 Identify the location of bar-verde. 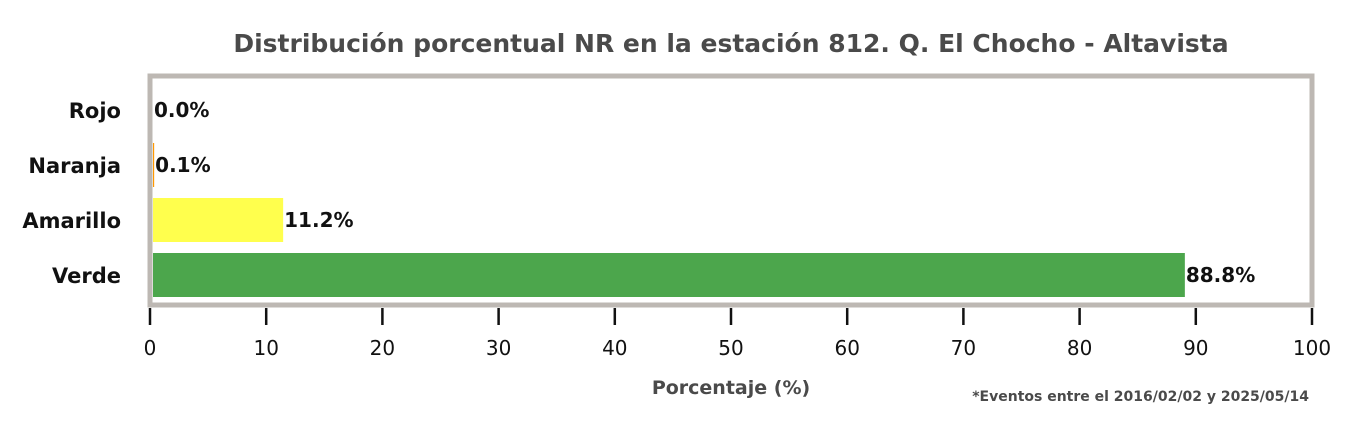
(669, 275).